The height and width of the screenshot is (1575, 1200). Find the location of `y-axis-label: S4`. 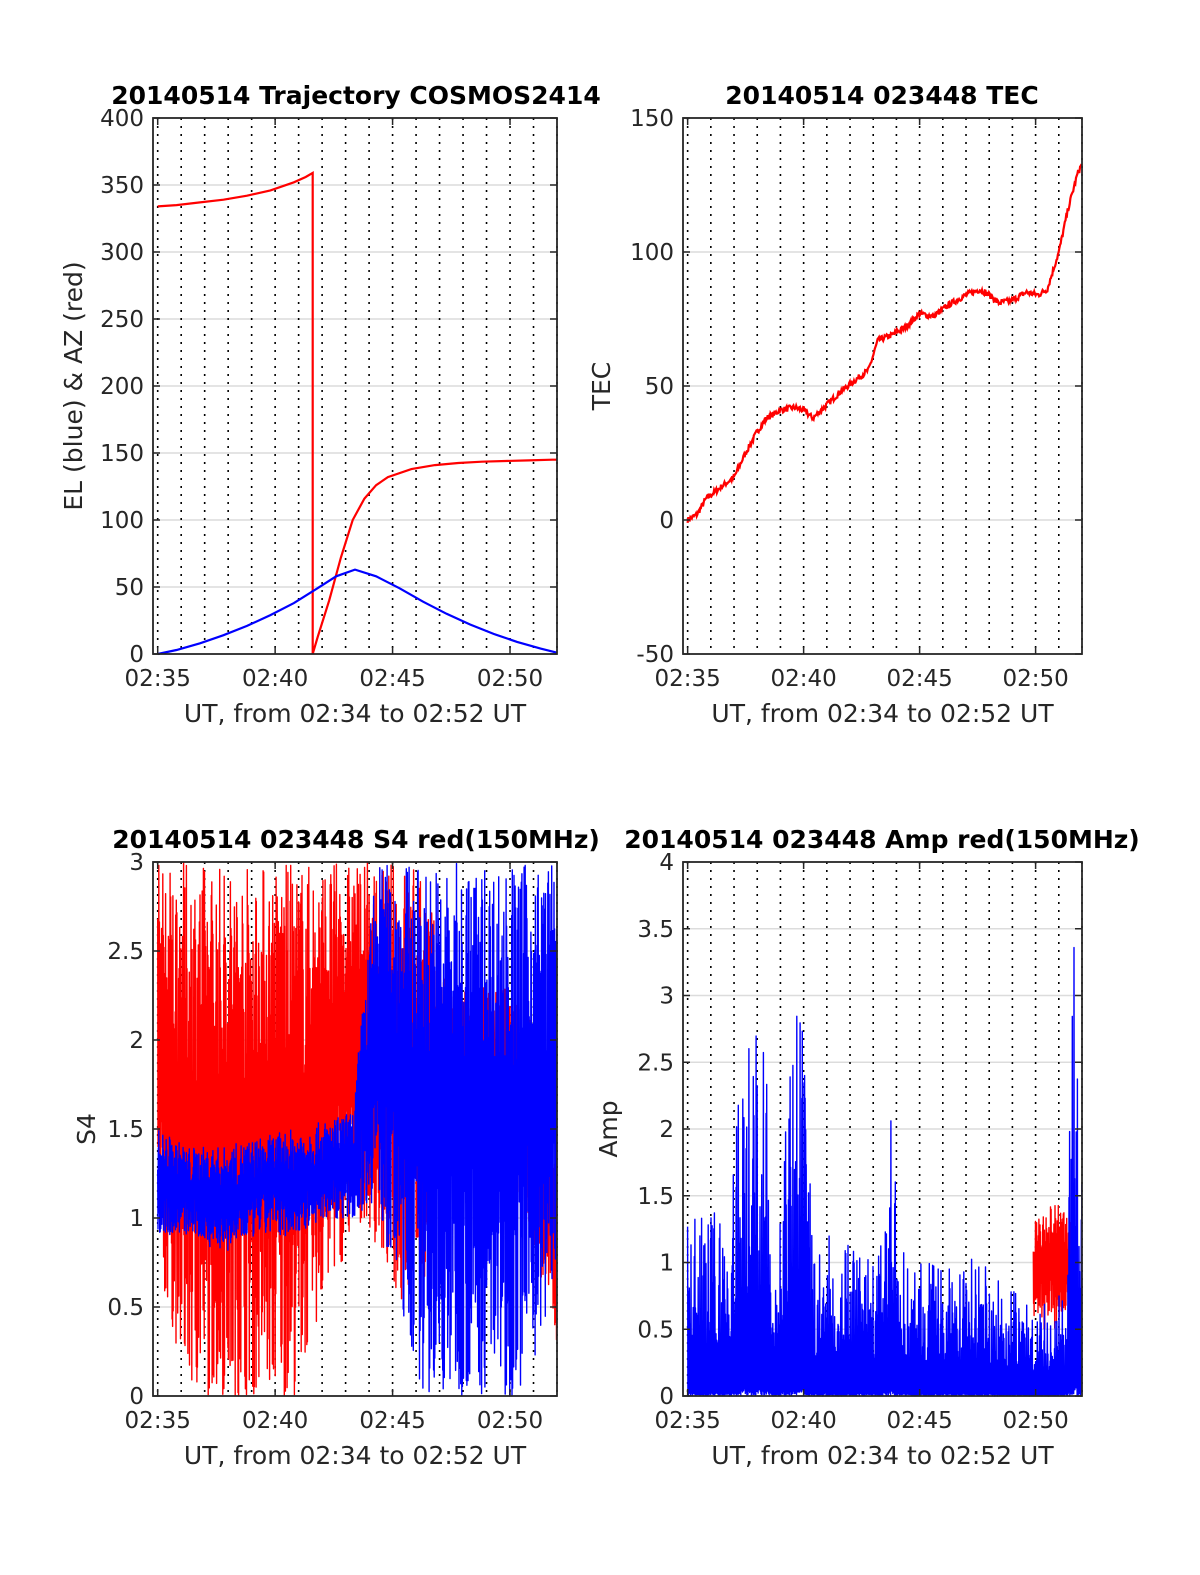

y-axis-label: S4 is located at coordinates (86, 1129).